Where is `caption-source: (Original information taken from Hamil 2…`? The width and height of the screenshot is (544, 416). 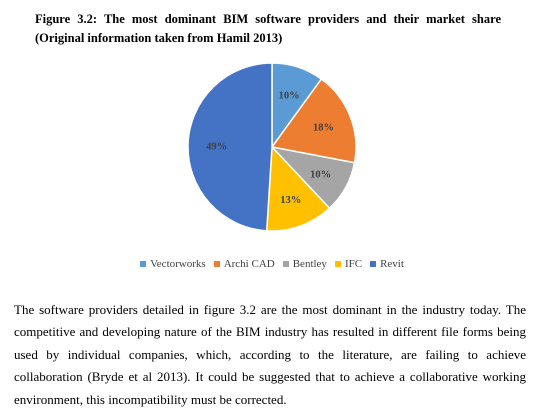 caption-source: (Original information taken from Hamil 2… is located at coordinates (159, 38).